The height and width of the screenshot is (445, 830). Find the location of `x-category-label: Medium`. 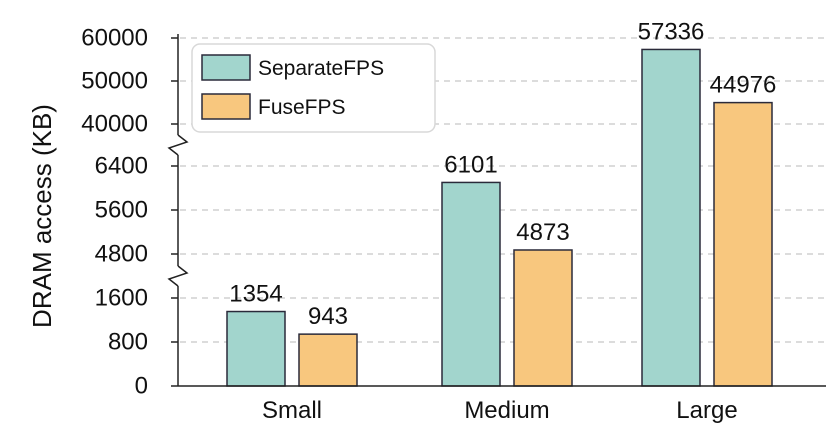

x-category-label: Medium is located at coordinates (506, 410).